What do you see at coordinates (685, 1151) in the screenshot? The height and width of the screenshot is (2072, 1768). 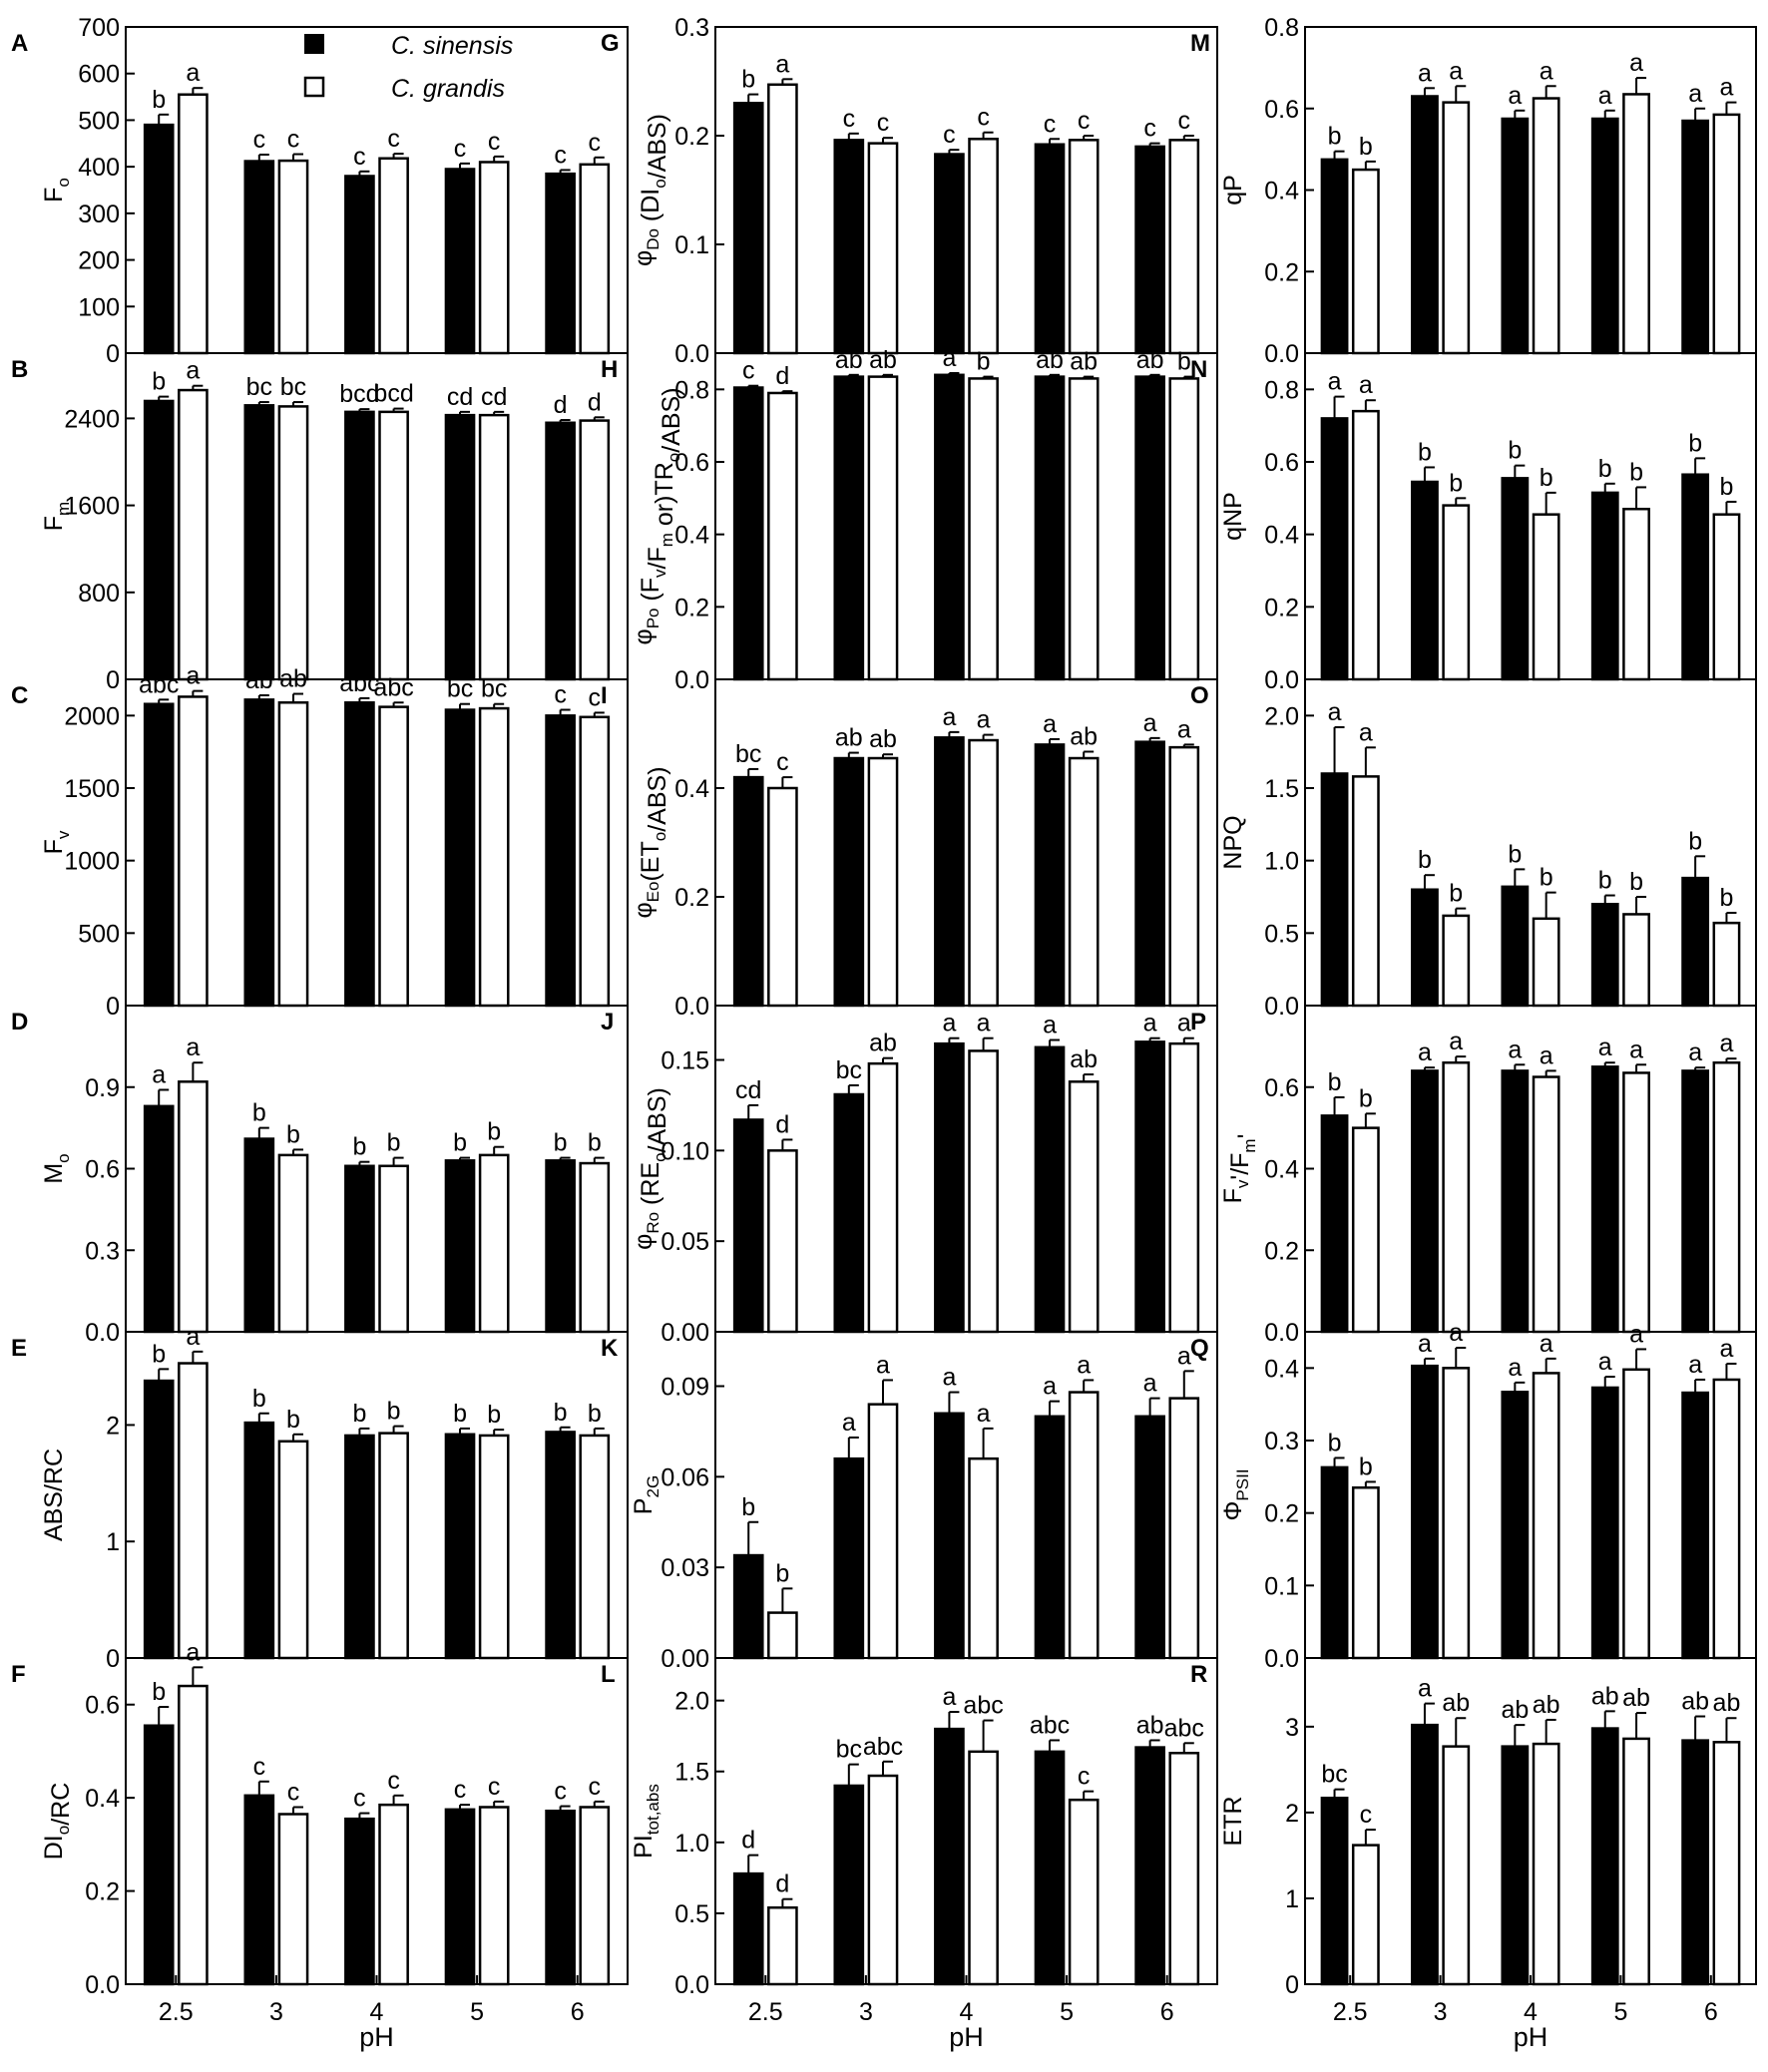 I see `y-tick-label: 0.10` at bounding box center [685, 1151].